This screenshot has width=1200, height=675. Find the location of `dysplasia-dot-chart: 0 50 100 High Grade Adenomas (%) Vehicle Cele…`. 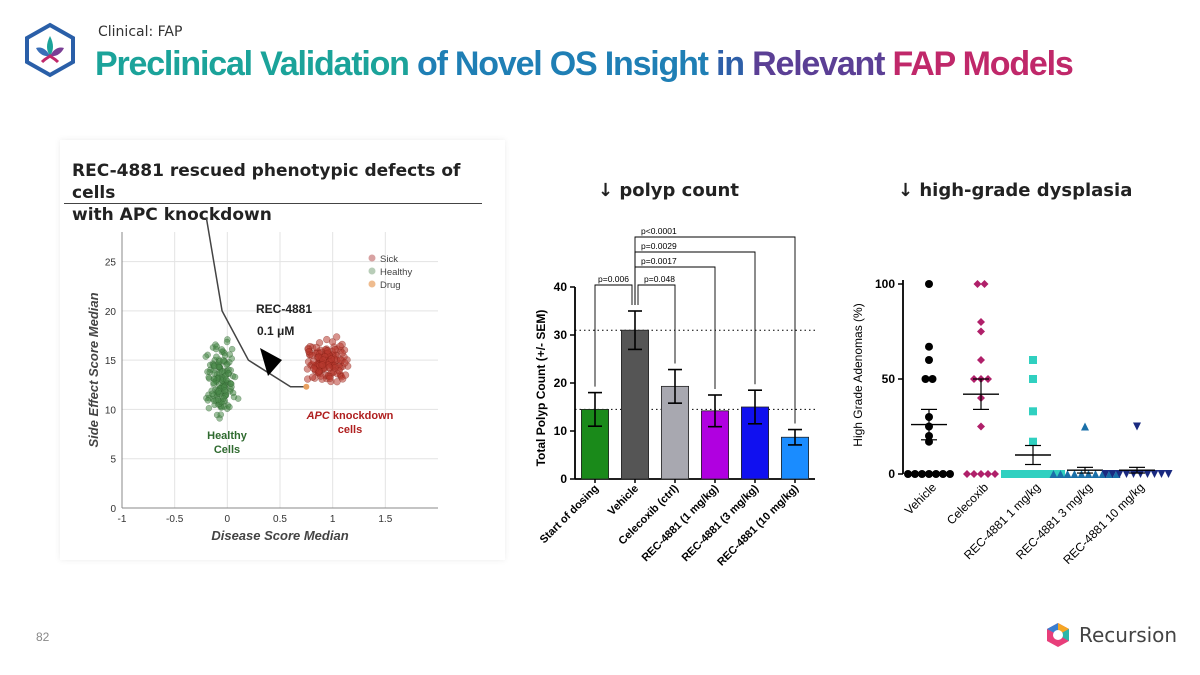

dysplasia-dot-chart: 0 50 100 High Grade Adenomas (%) Vehicle Cele… is located at coordinates (1012, 422).